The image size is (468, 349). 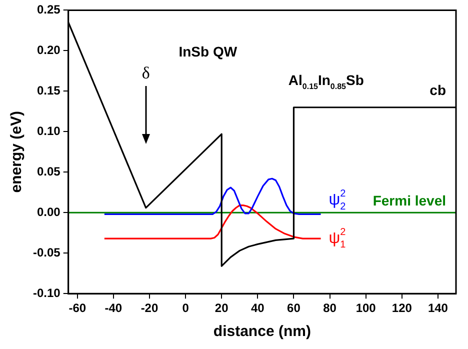 What do you see at coordinates (77, 308) in the screenshot?
I see `x-tick-label: -60` at bounding box center [77, 308].